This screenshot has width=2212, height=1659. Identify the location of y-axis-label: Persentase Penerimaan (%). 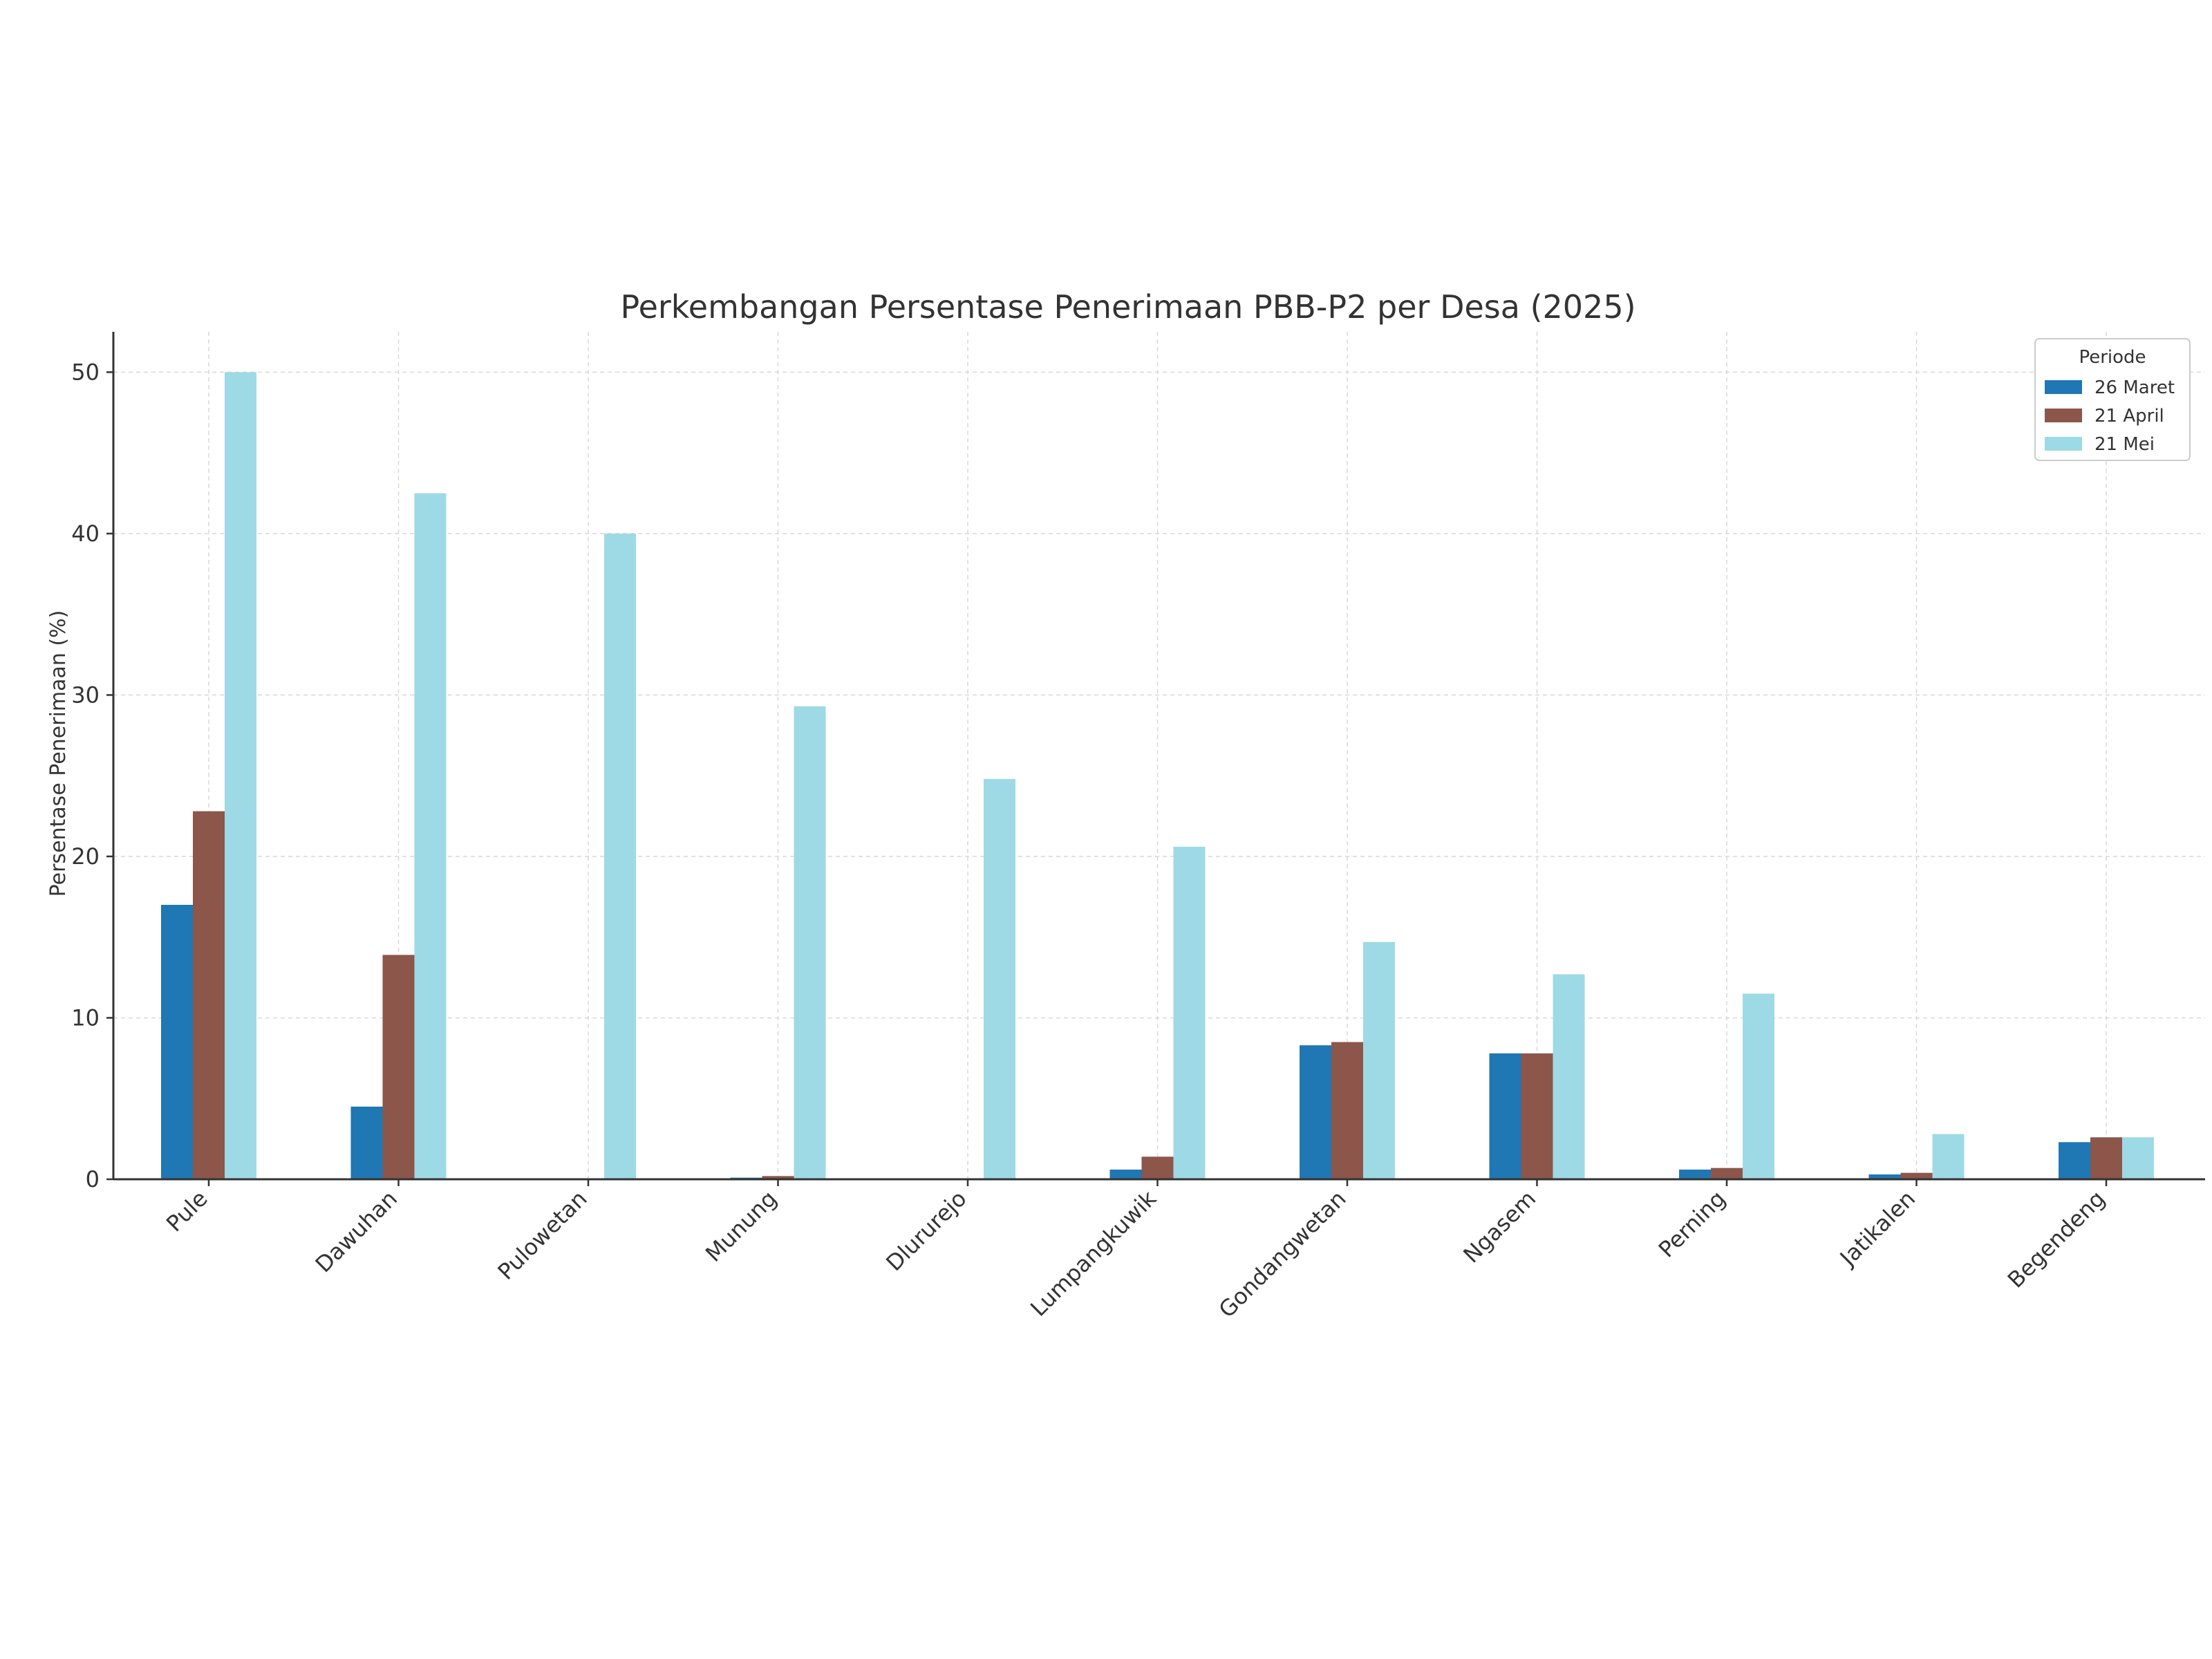
(59, 753).